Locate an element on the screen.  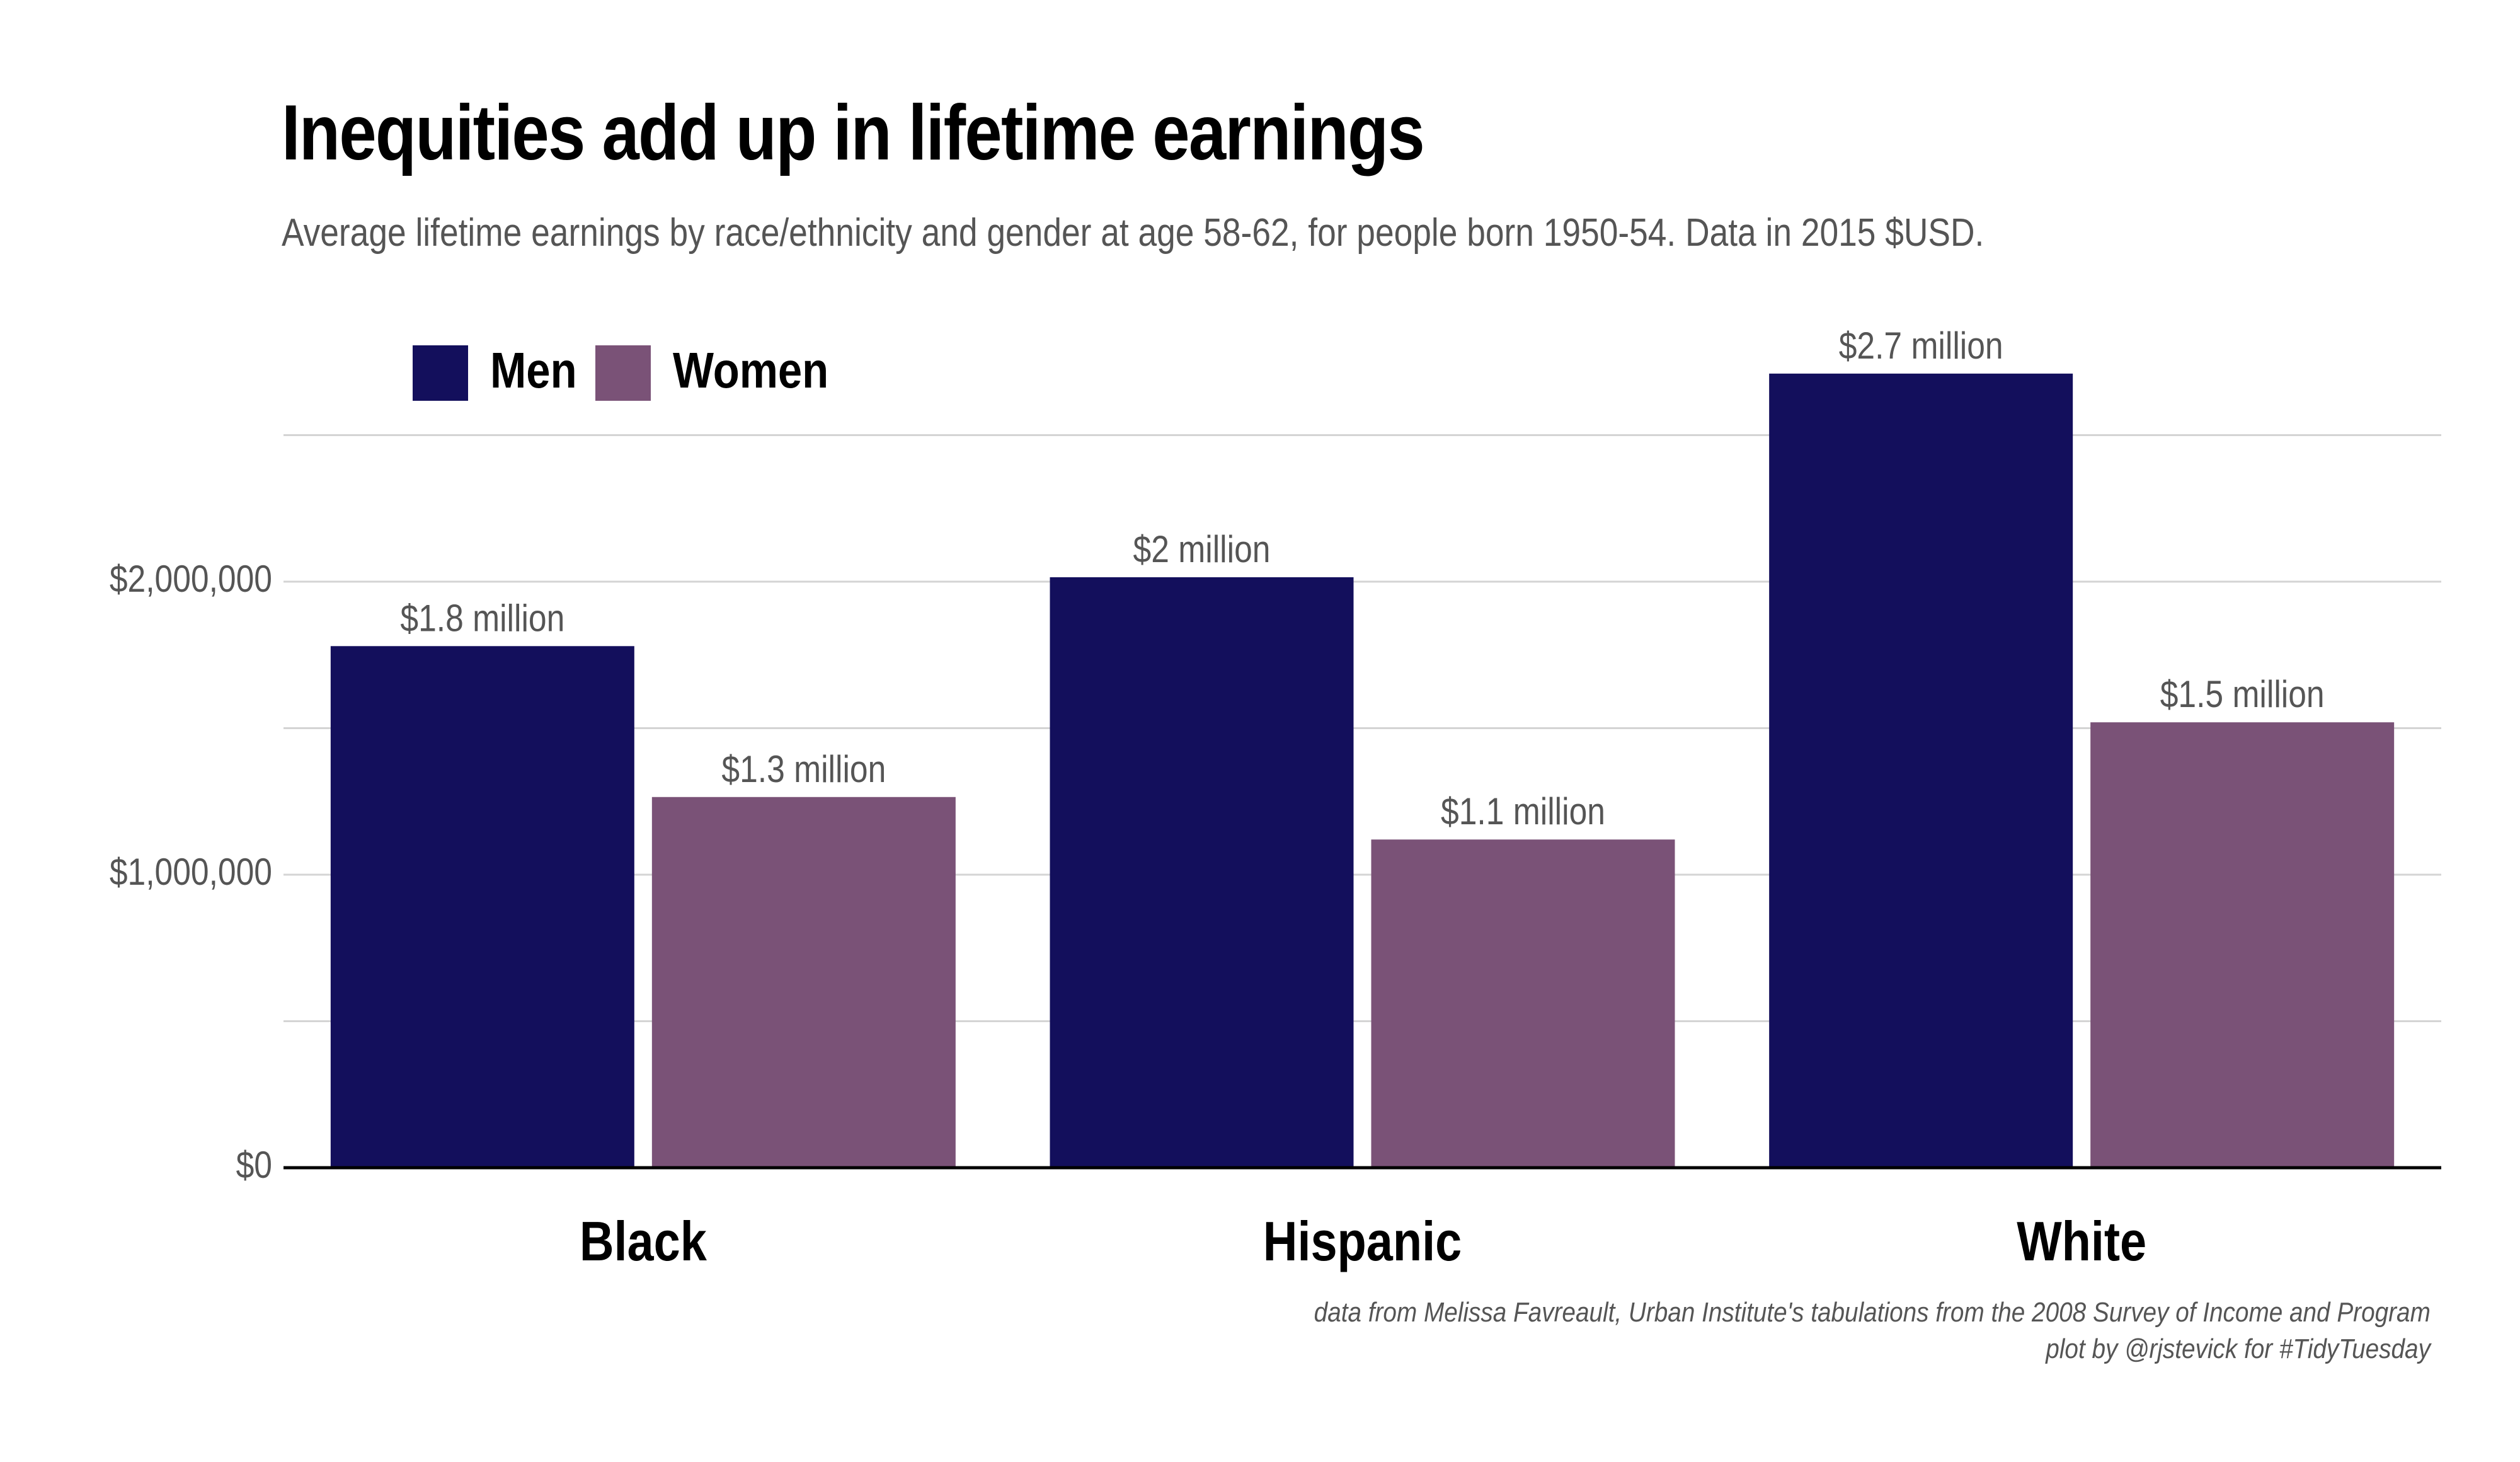
bar-value-label: $1.1 million is located at coordinates (1523, 811).